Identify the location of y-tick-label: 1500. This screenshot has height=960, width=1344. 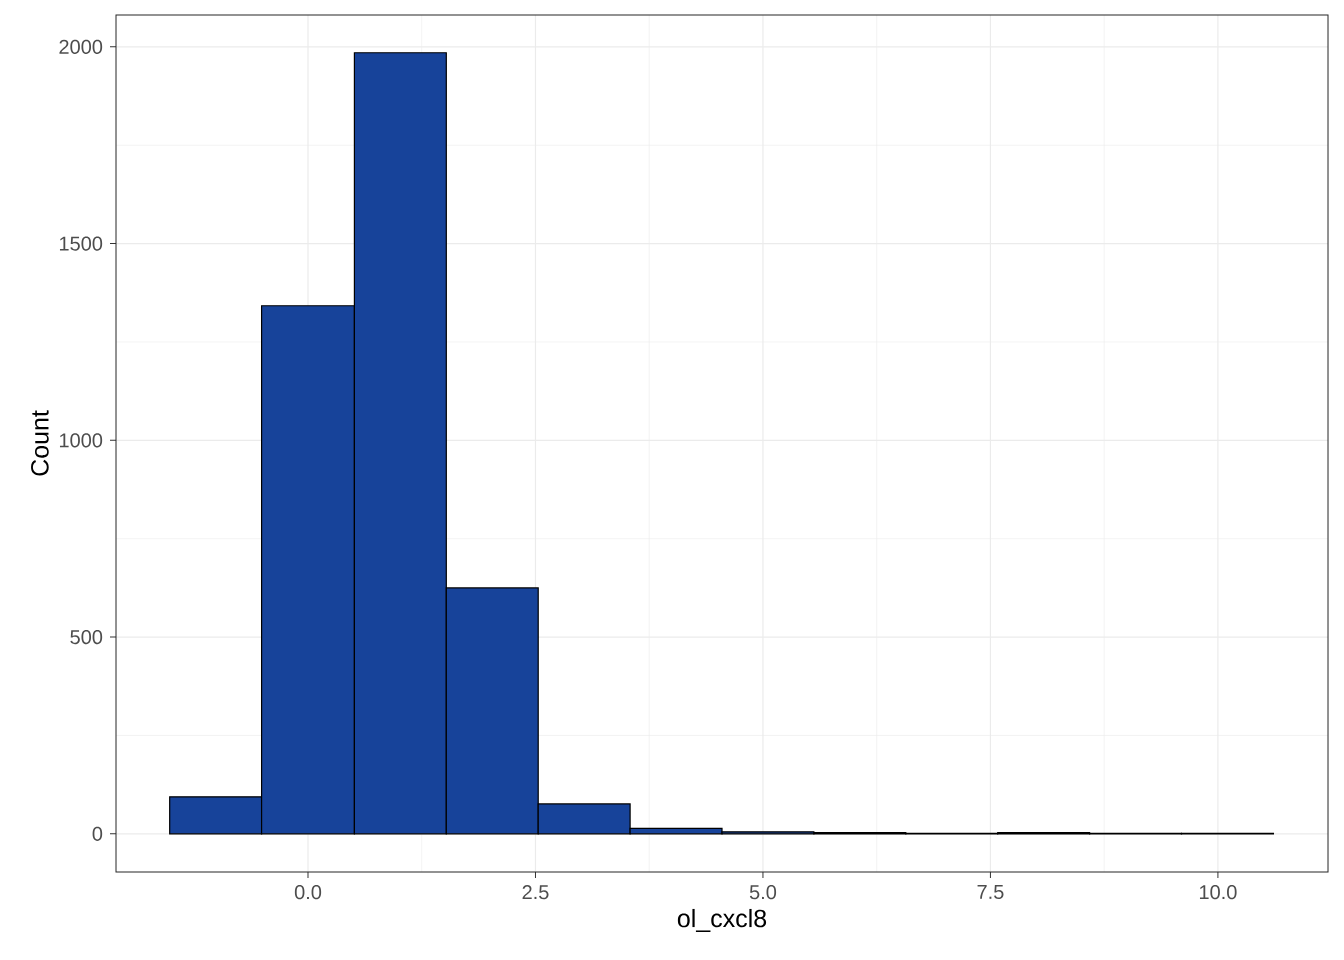
(81, 243).